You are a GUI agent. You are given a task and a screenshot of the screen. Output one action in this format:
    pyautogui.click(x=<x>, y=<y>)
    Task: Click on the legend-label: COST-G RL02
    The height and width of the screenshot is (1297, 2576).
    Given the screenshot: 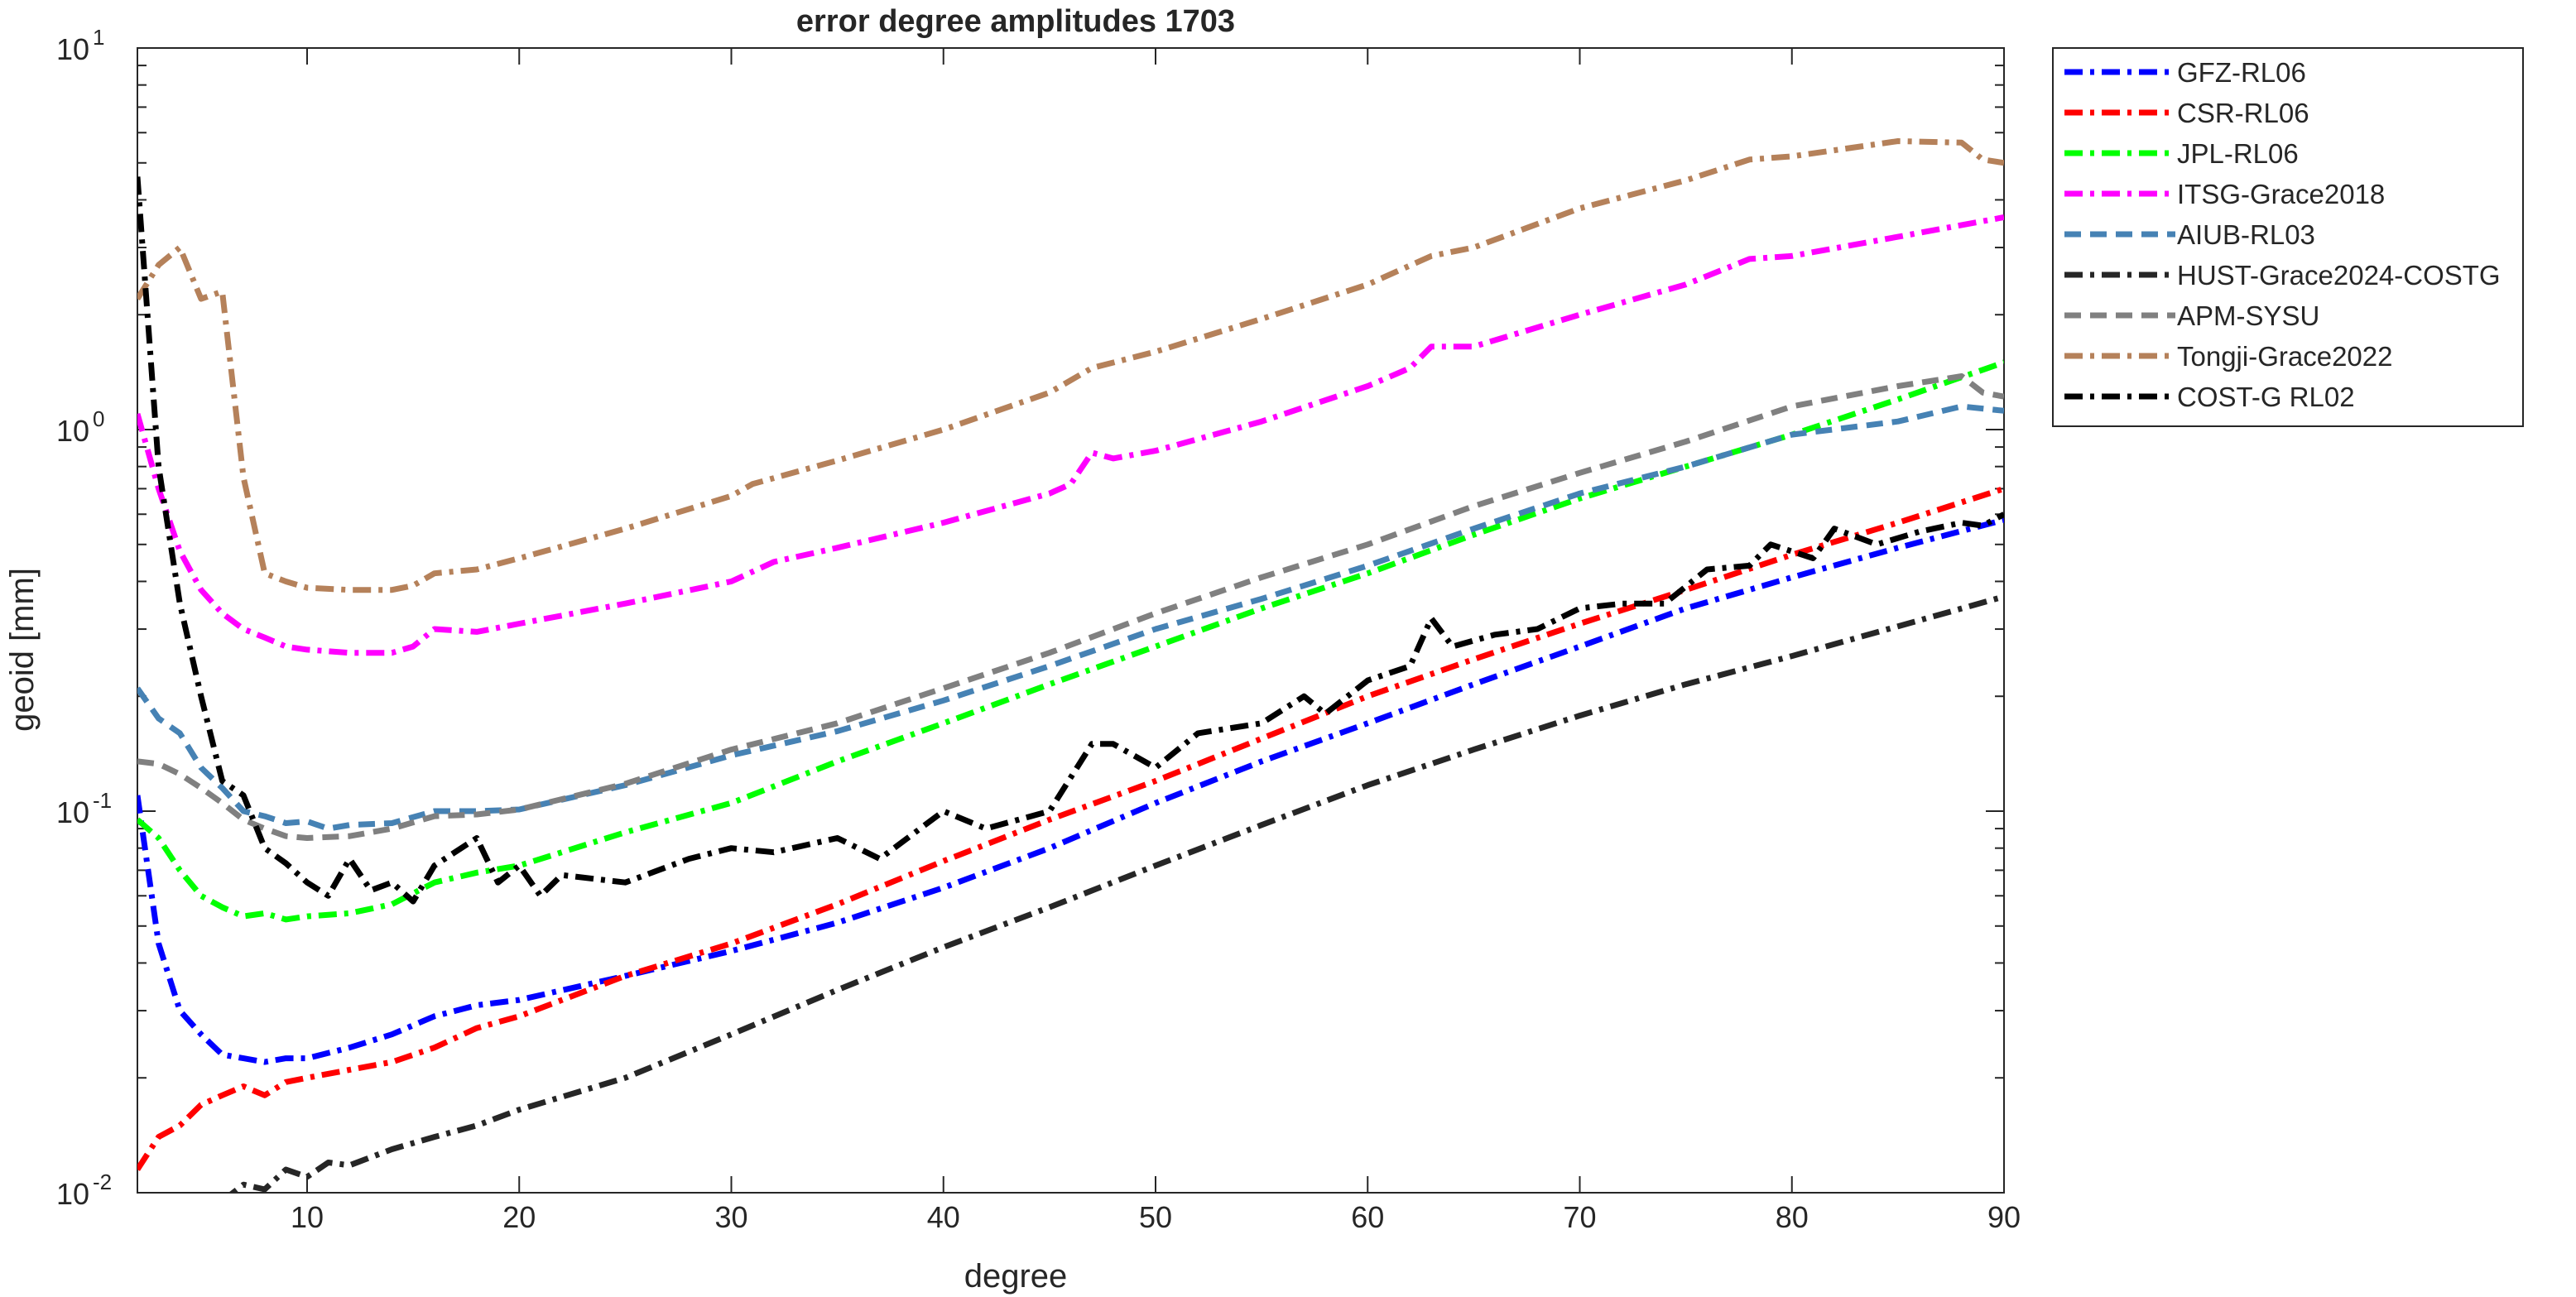 What is the action you would take?
    pyautogui.click(x=2266, y=397)
    